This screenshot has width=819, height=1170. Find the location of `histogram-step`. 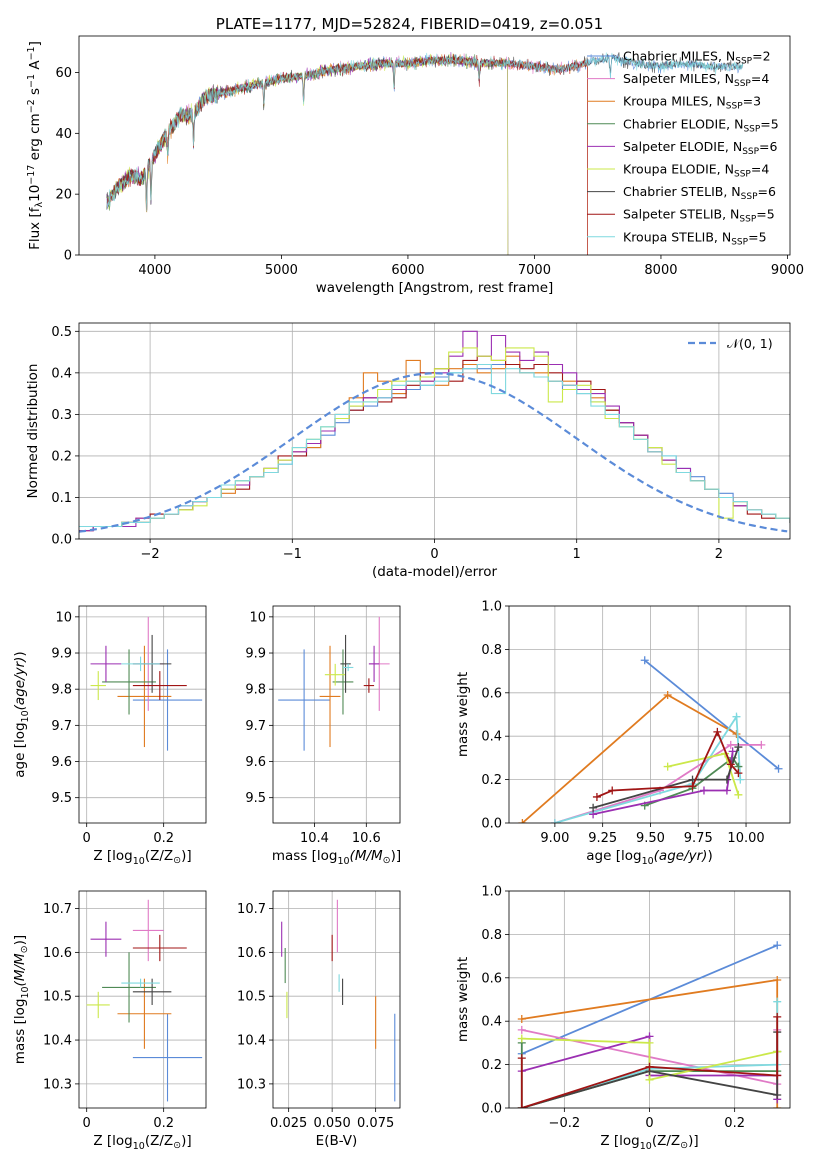

histogram-step is located at coordinates (434, 445).